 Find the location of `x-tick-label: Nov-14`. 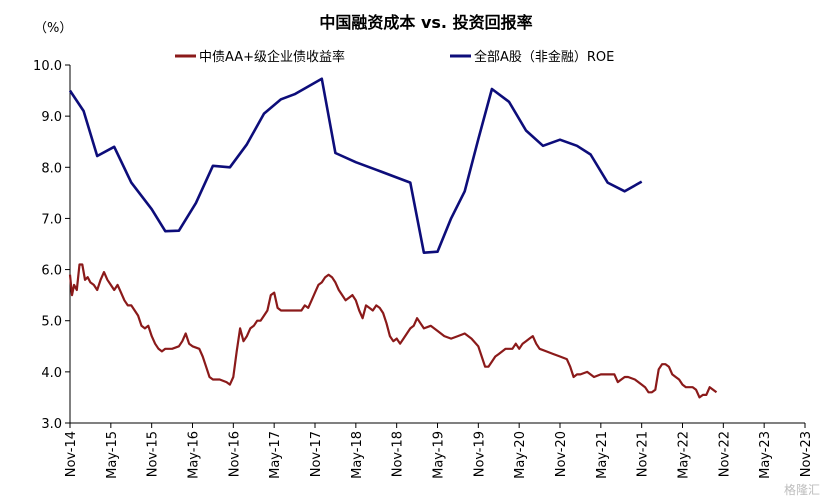

x-tick-label: Nov-14 is located at coordinates (71, 454).